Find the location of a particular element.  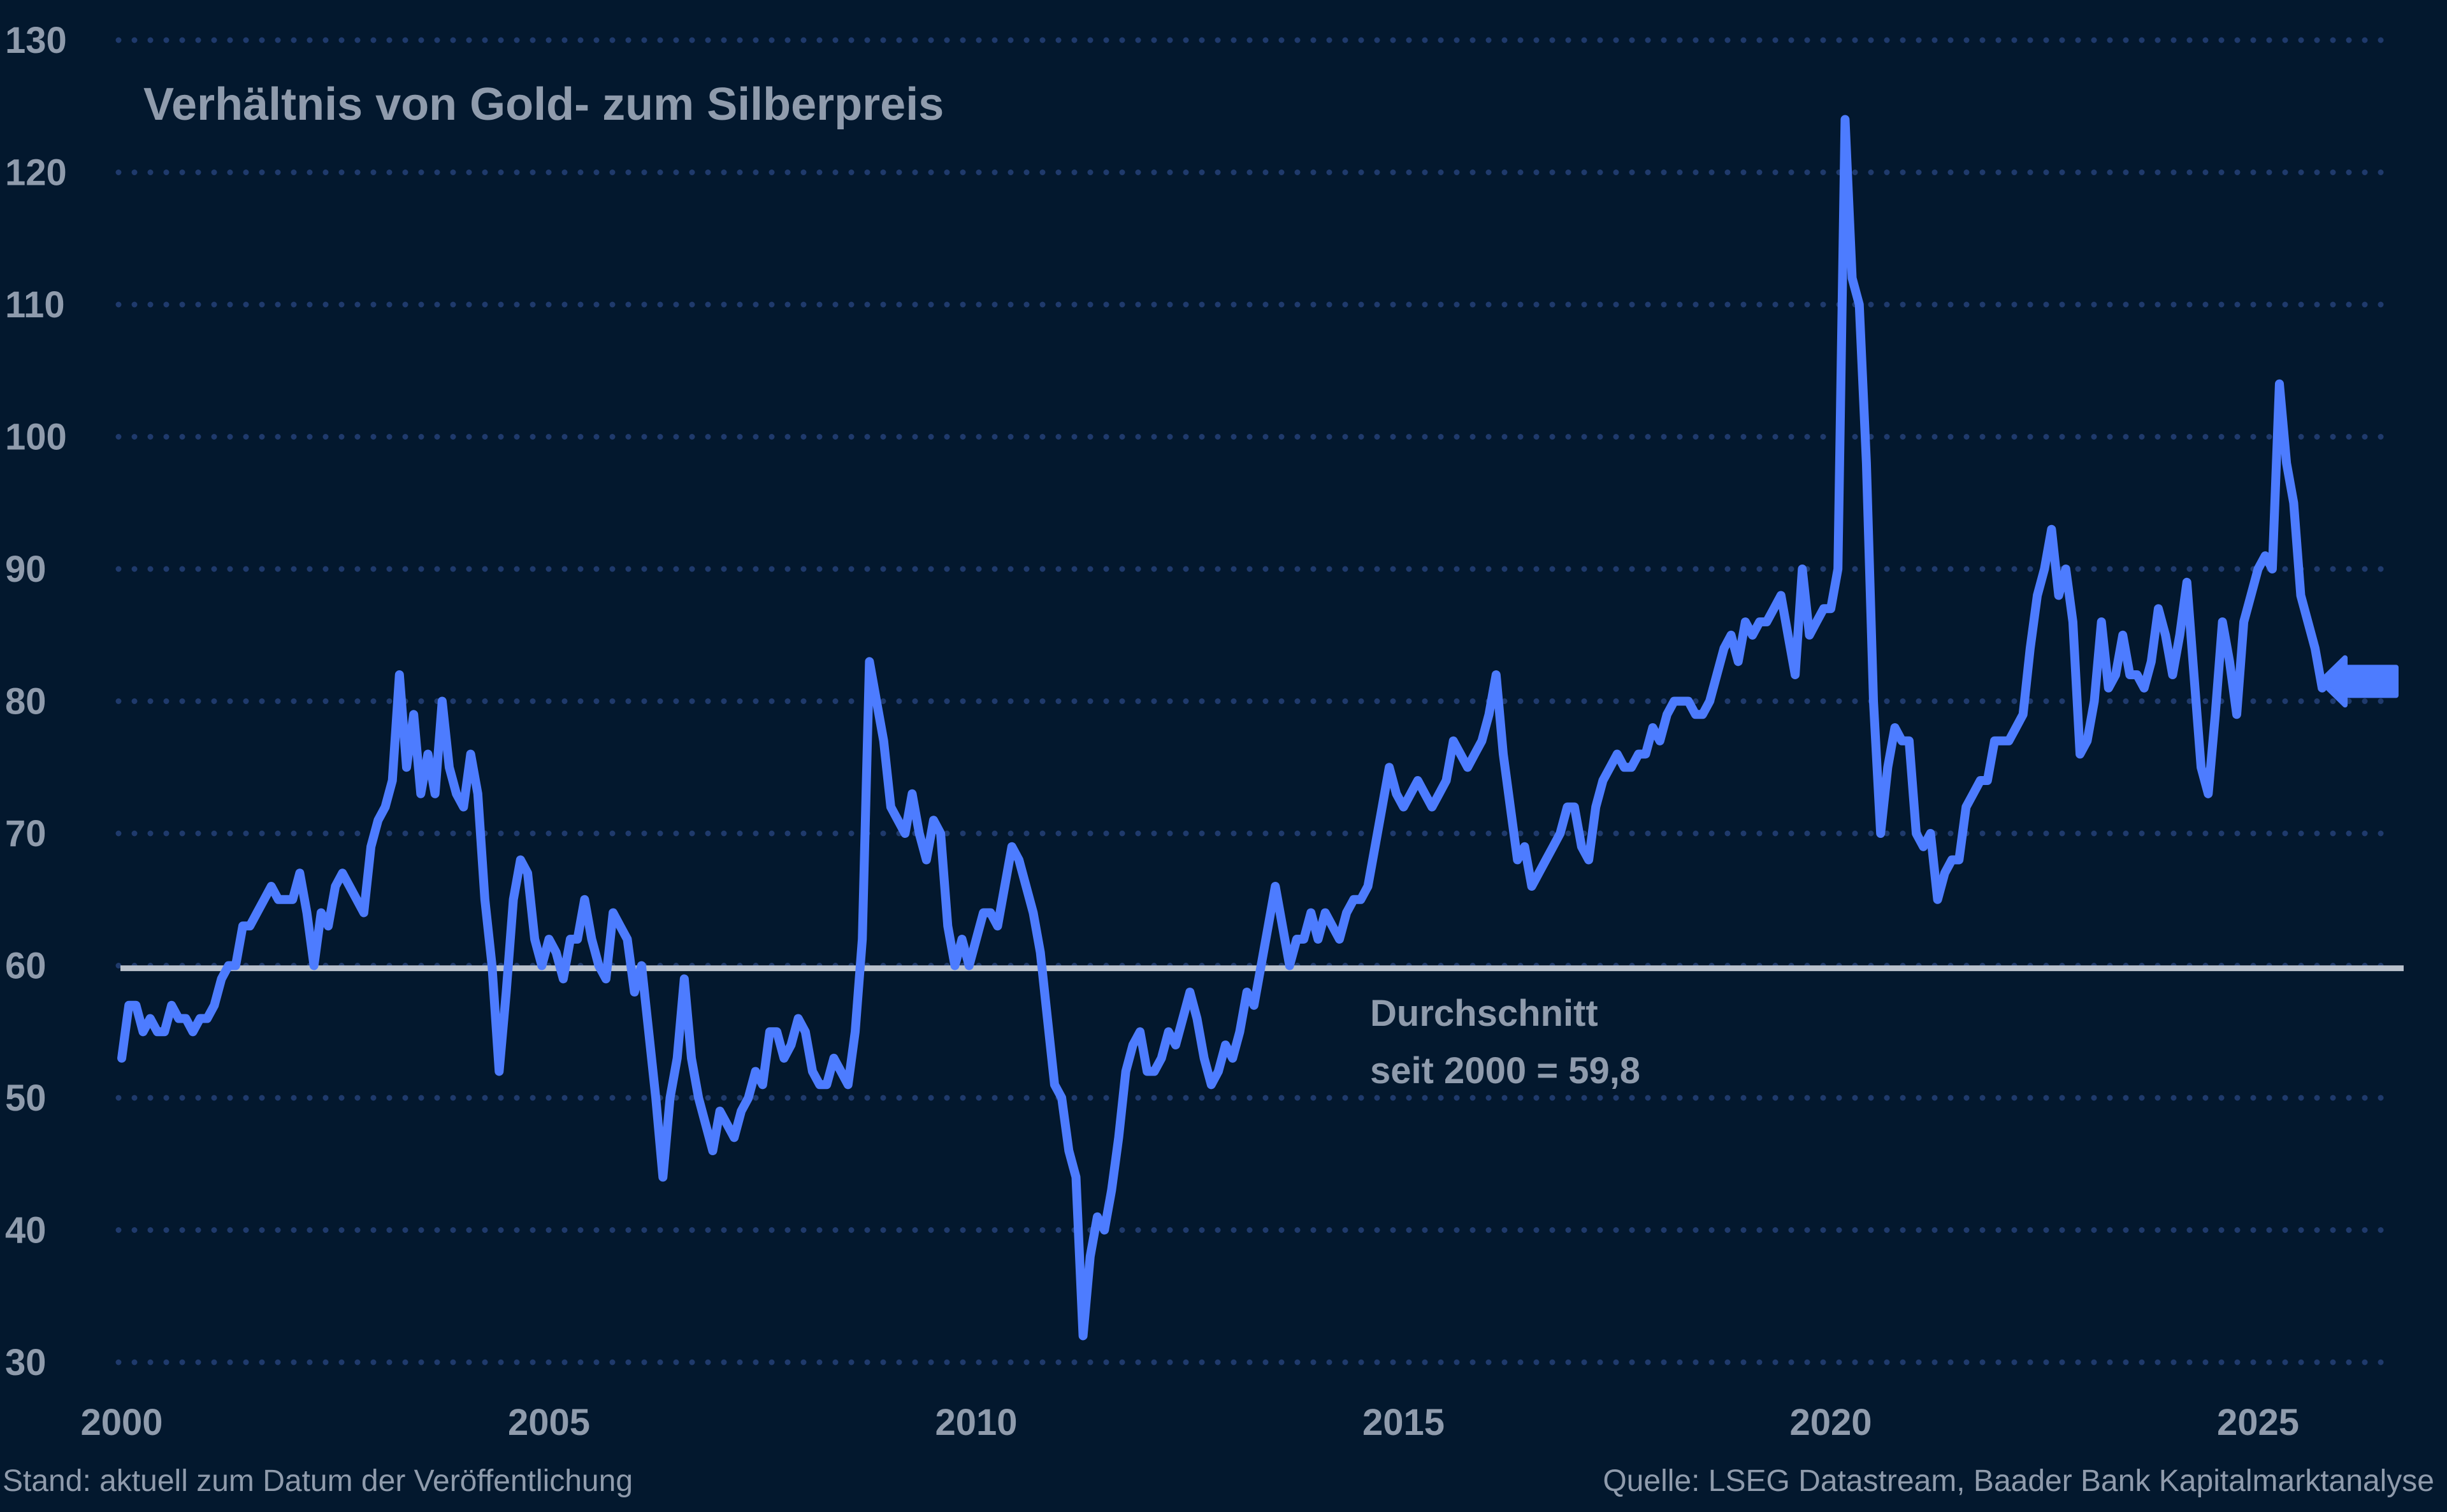

x-tick-label: 2010 is located at coordinates (976, 1422).